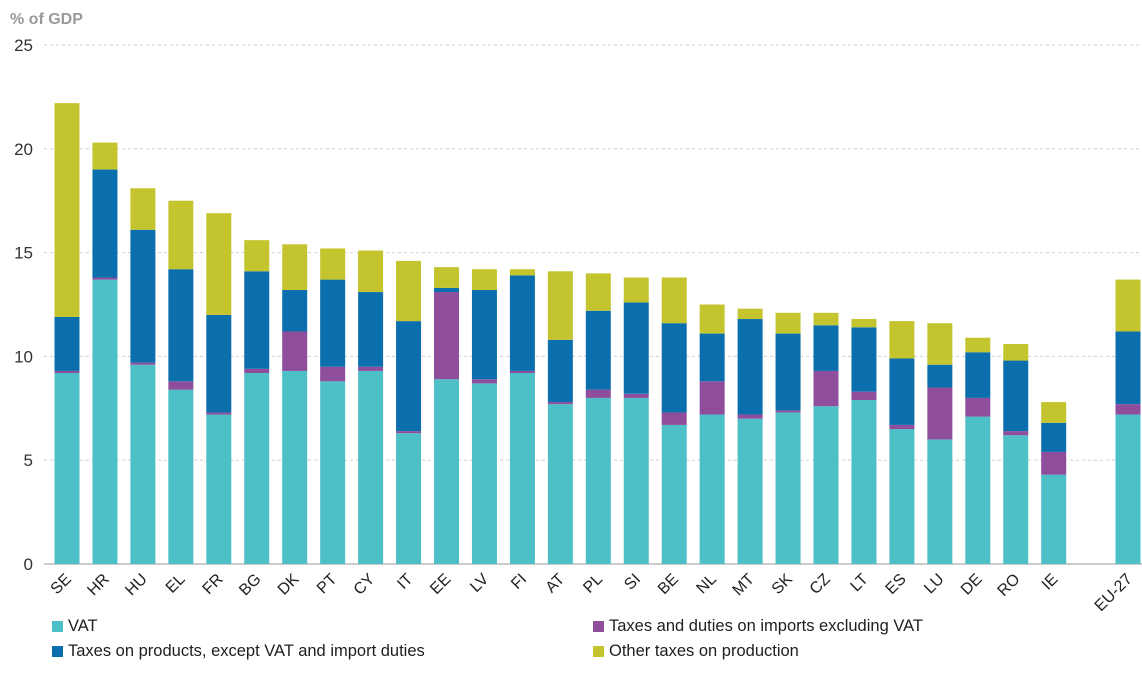 This screenshot has width=1142, height=675. Describe the element at coordinates (820, 584) in the screenshot. I see `x-tick-label: CZ` at that location.